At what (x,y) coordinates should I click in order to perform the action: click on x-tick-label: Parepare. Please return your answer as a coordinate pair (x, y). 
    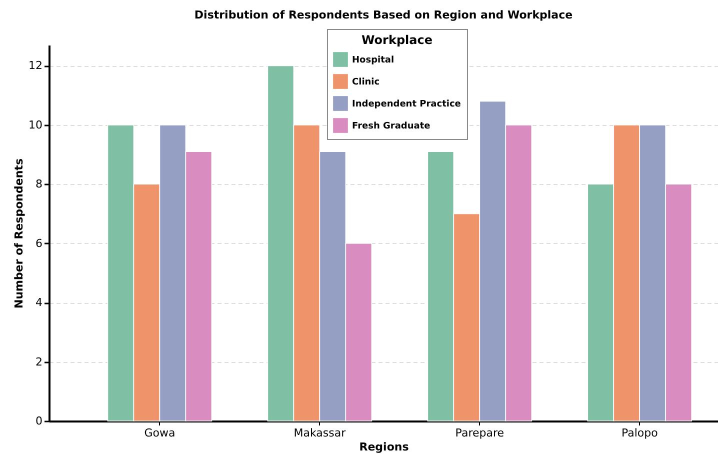
    Looking at the image, I should click on (479, 433).